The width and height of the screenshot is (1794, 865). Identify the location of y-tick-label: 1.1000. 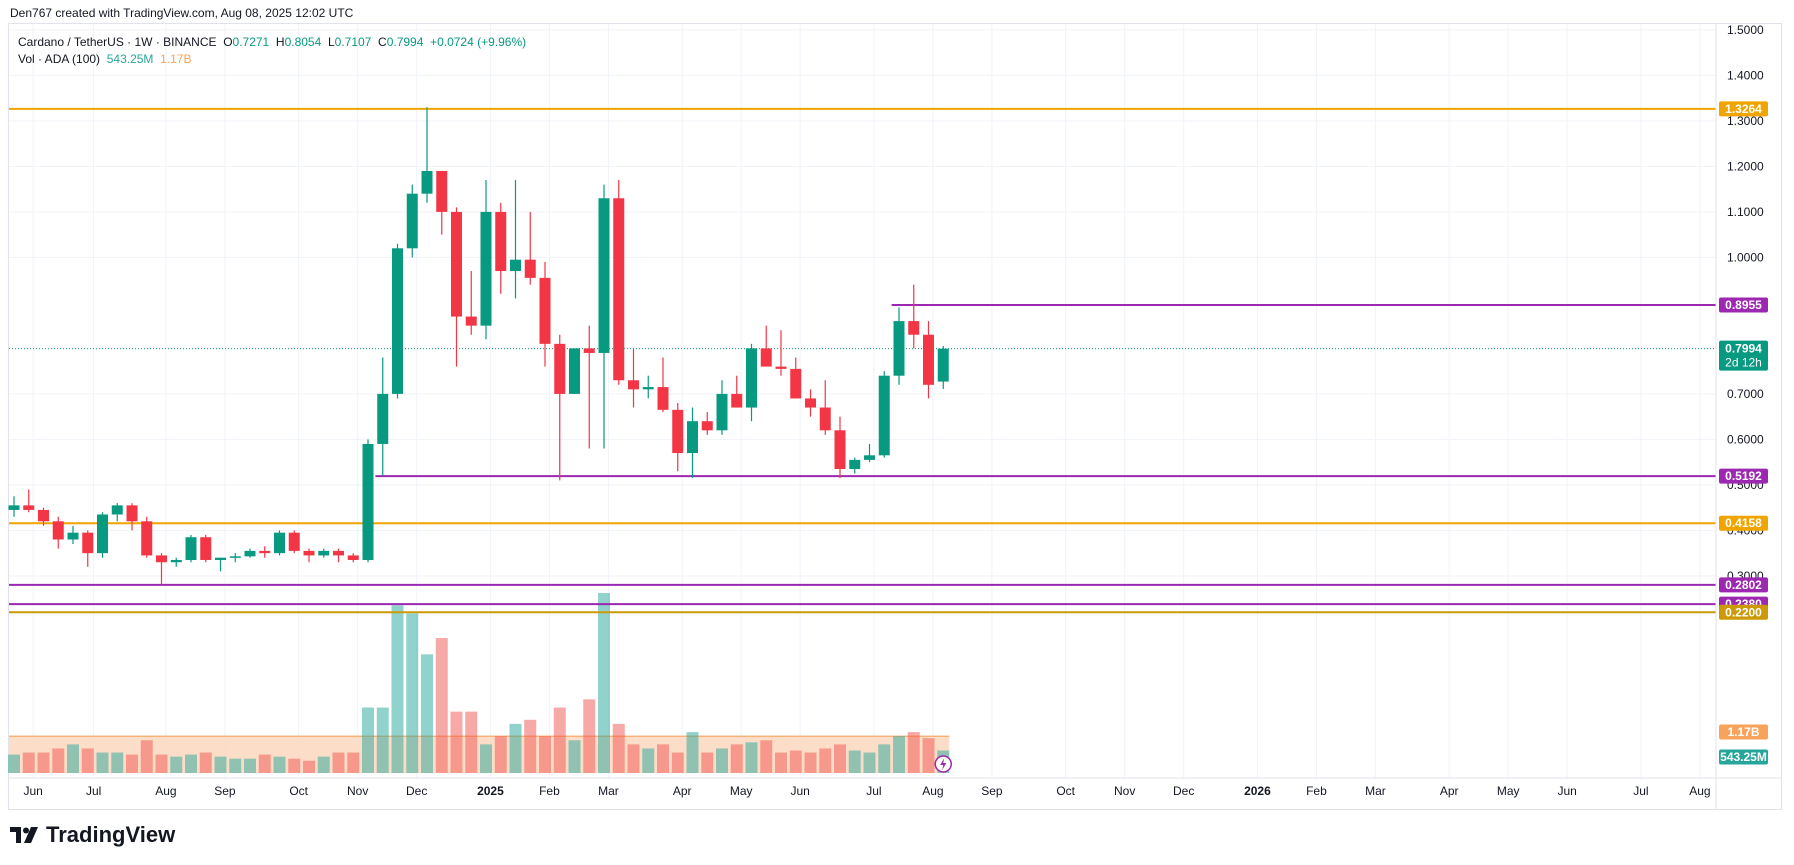
(1745, 212).